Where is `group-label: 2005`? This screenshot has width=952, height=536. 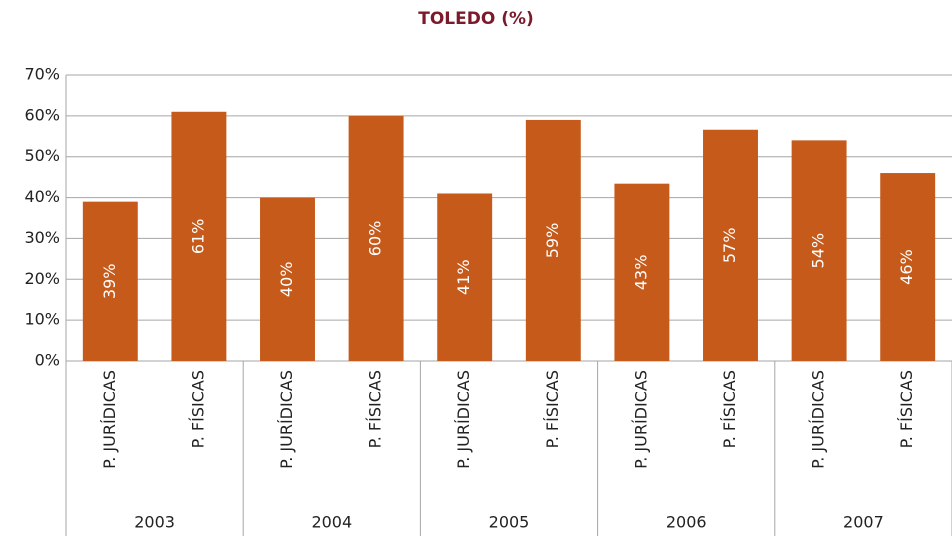 group-label: 2005 is located at coordinates (509, 522).